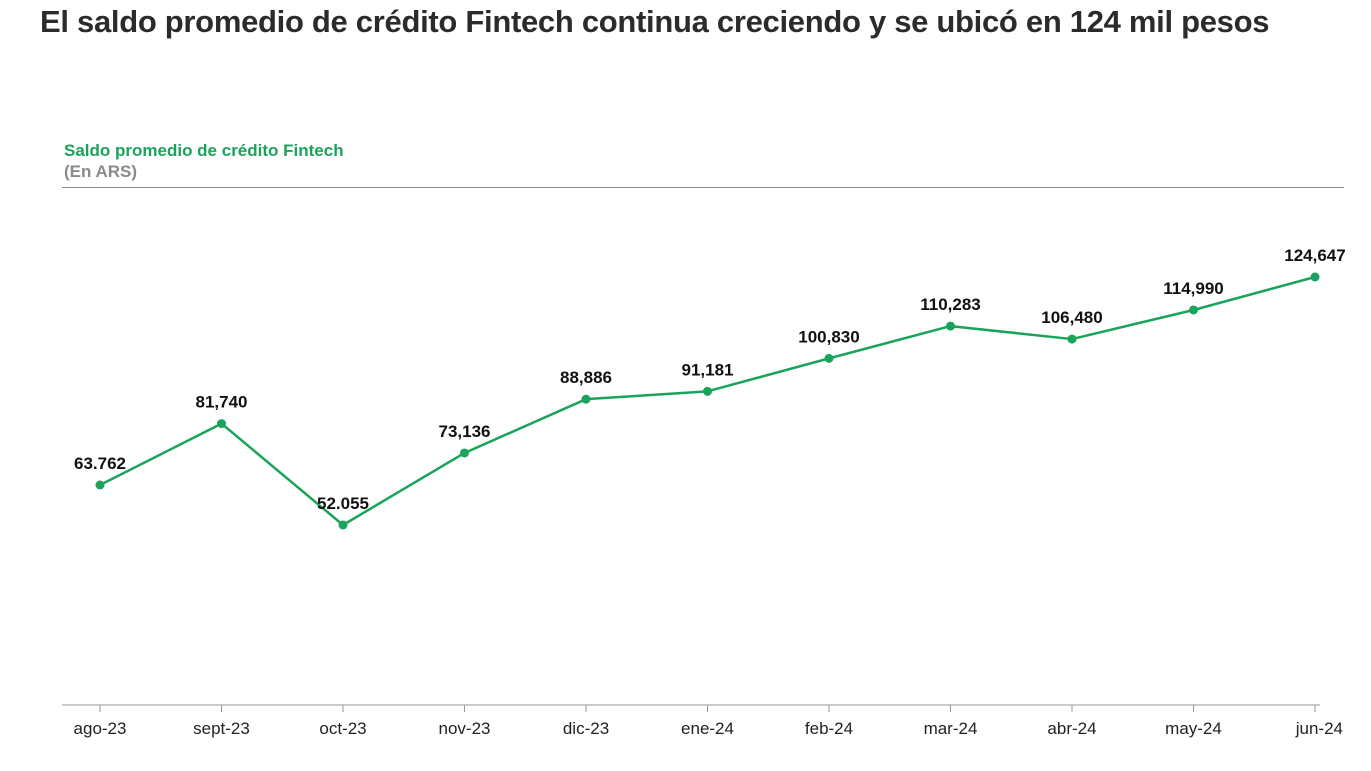  What do you see at coordinates (1071, 728) in the screenshot?
I see `x-tick-label-abr-24: abr-24` at bounding box center [1071, 728].